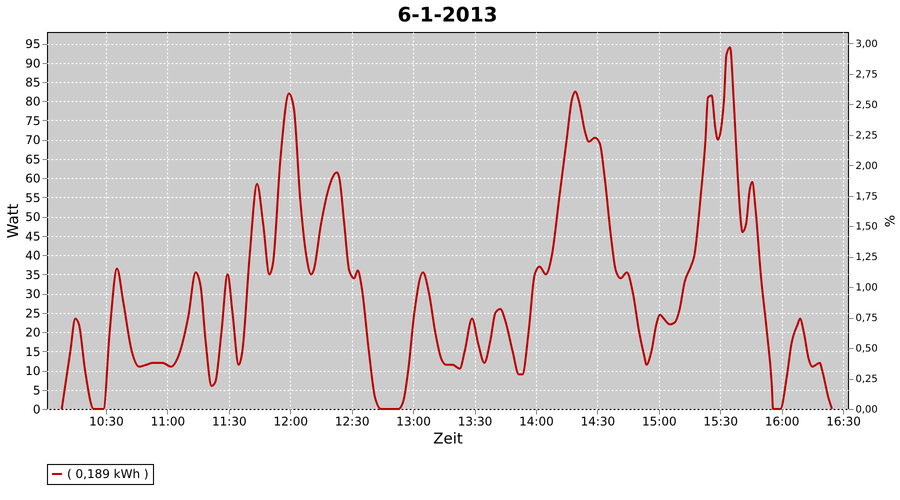  What do you see at coordinates (867, 74) in the screenshot?
I see `y2-tick-label: 2,75` at bounding box center [867, 74].